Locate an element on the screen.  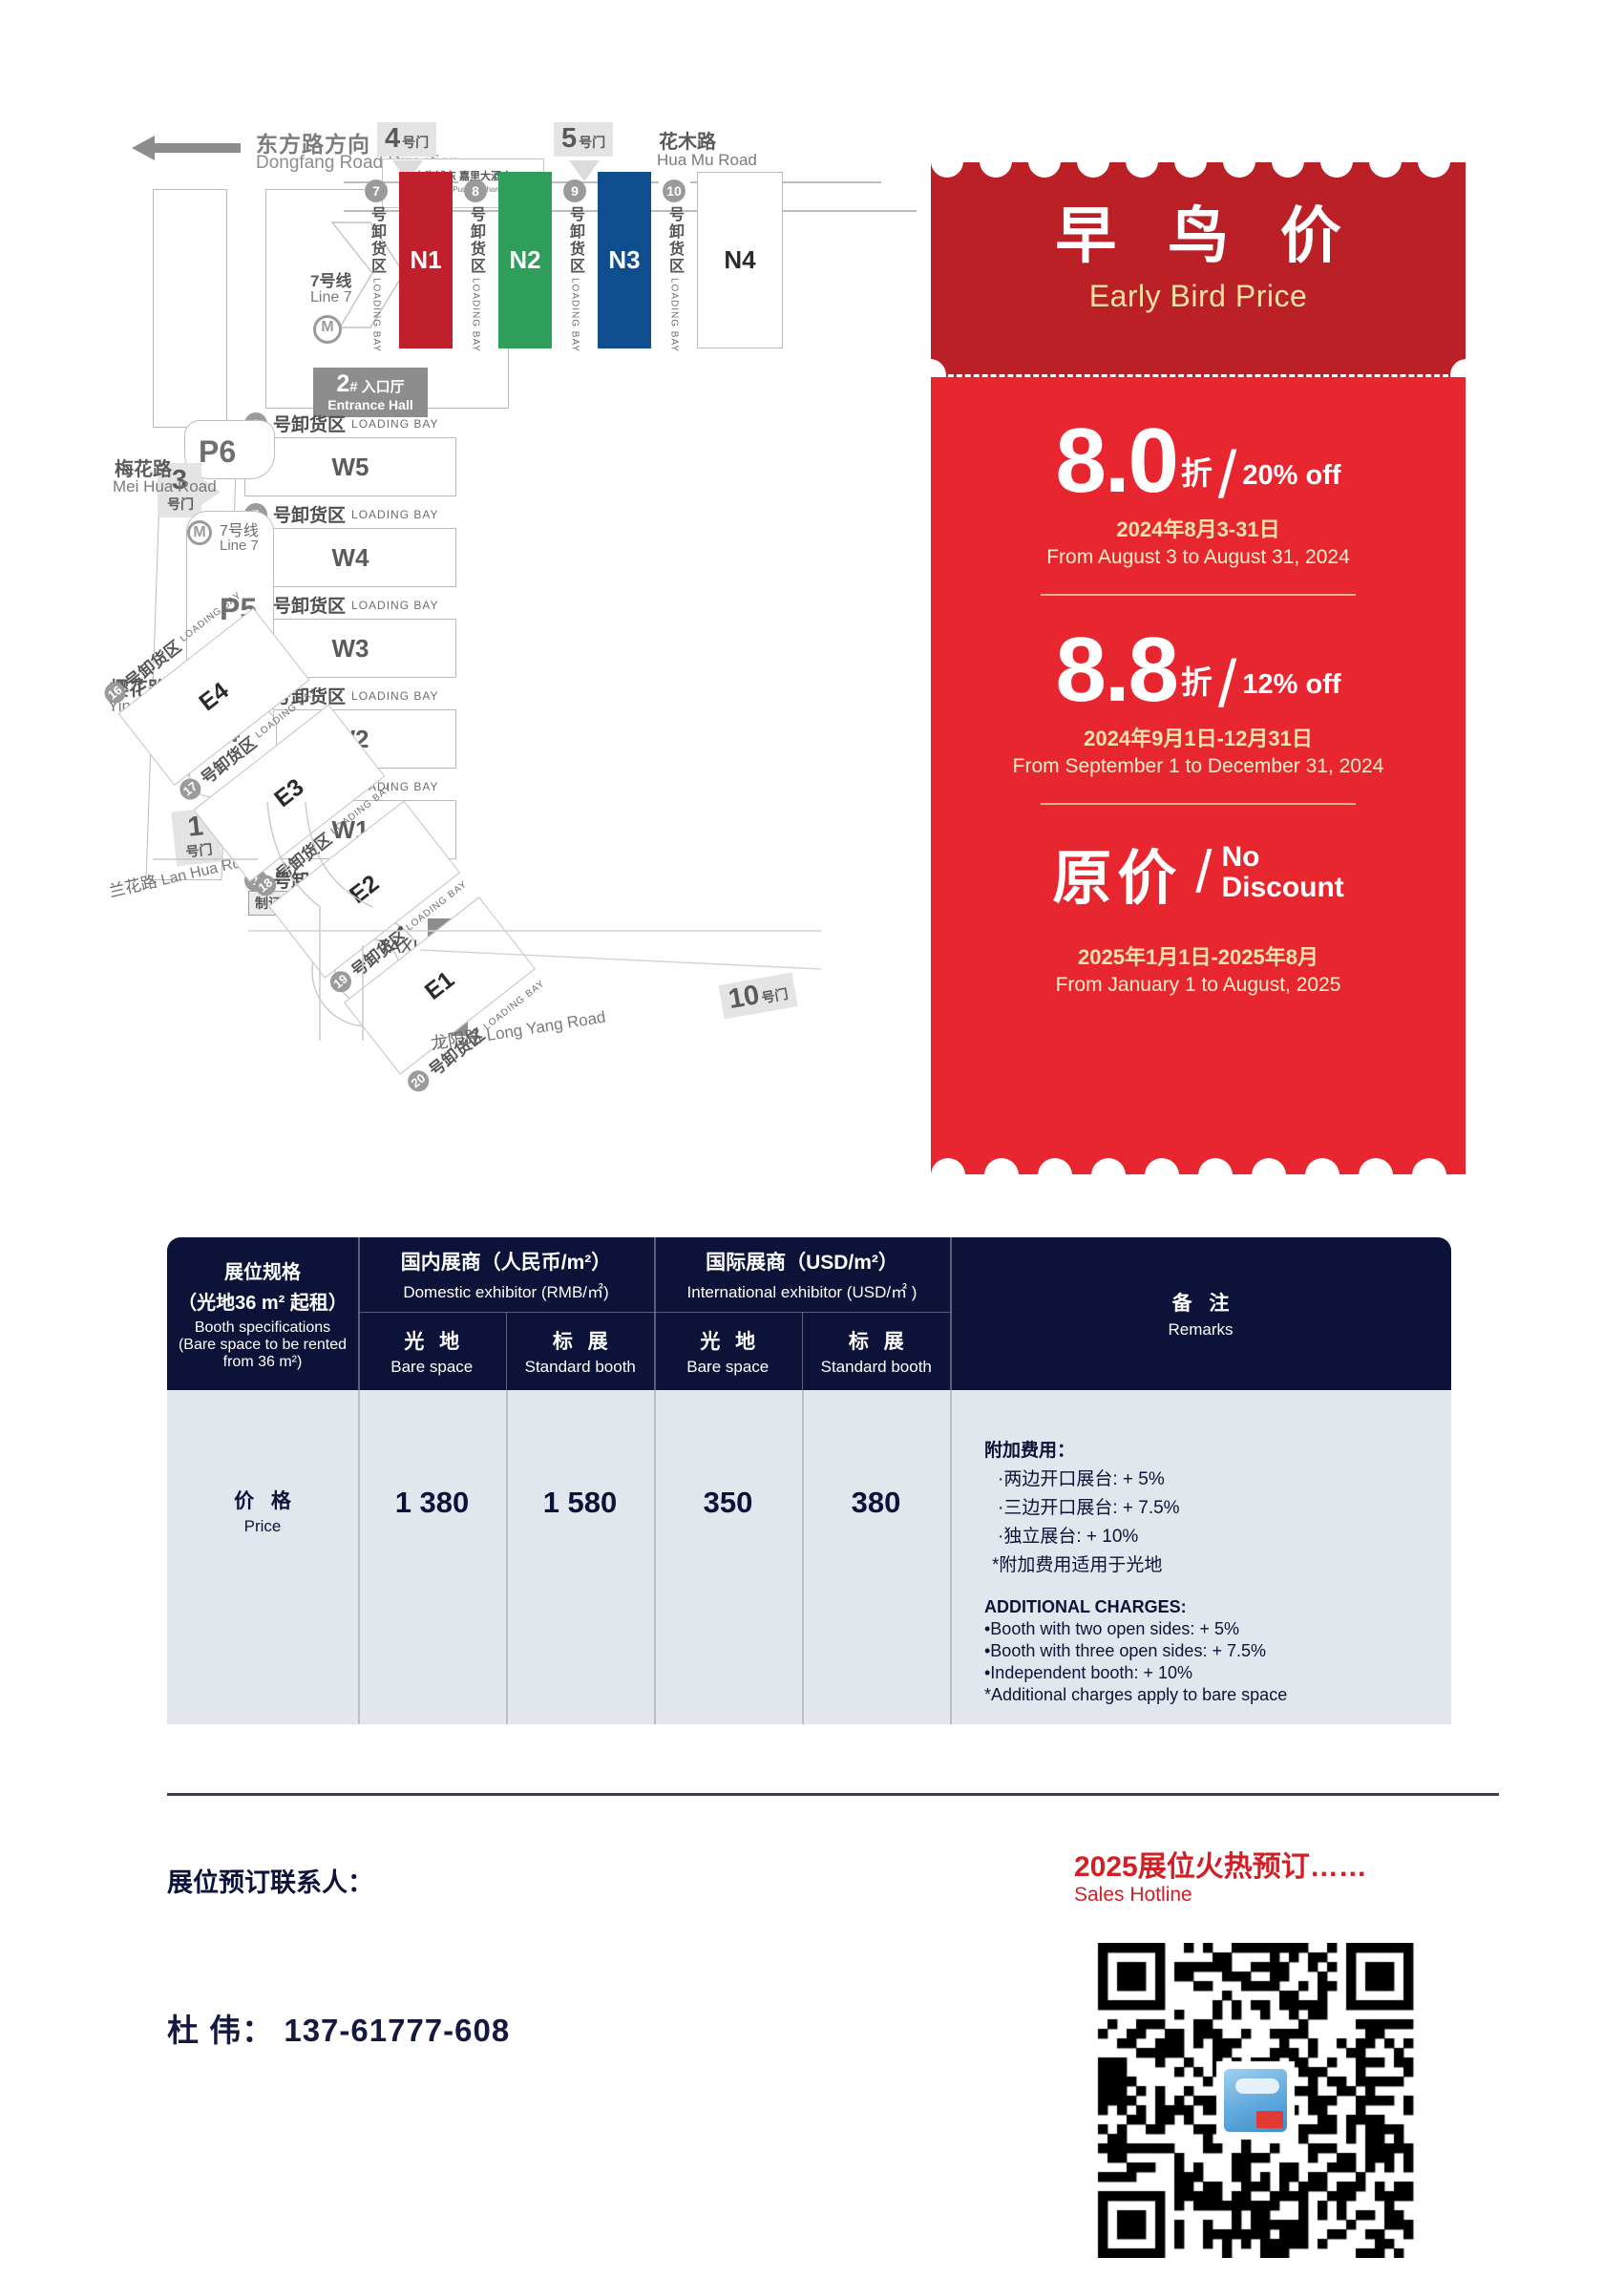
metro-icon-mid is located at coordinates (199, 532).